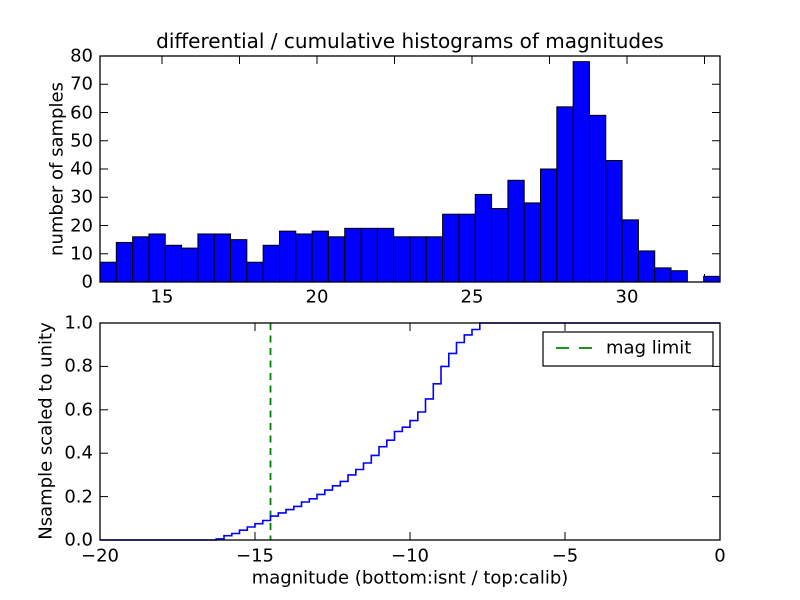 The image size is (800, 600). Describe the element at coordinates (162, 297) in the screenshot. I see `top-x-tick-label: 15` at that location.